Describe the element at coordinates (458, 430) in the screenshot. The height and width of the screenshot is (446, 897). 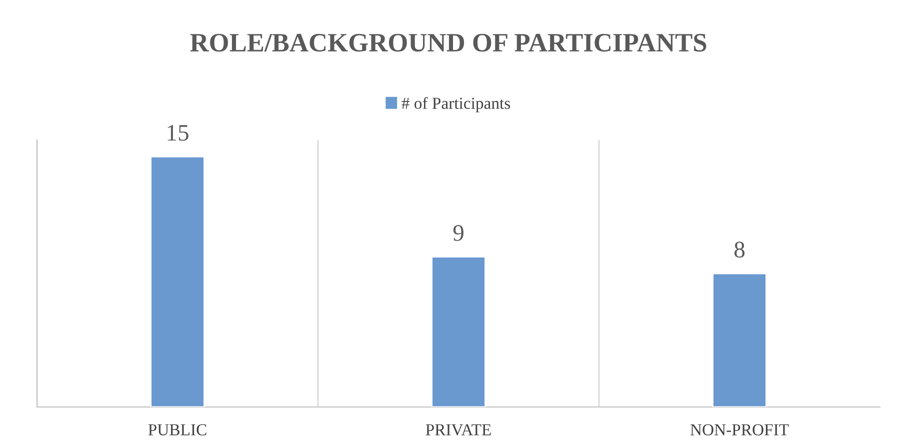
I see `x-tick-label: PRIVATE` at that location.